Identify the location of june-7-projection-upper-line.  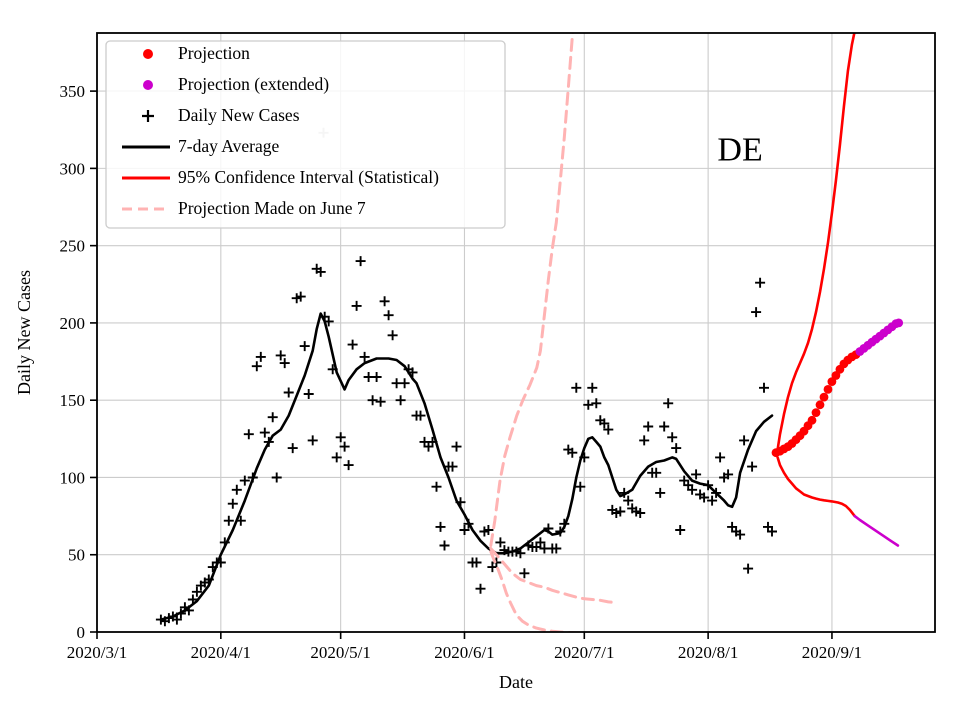
(532, 290).